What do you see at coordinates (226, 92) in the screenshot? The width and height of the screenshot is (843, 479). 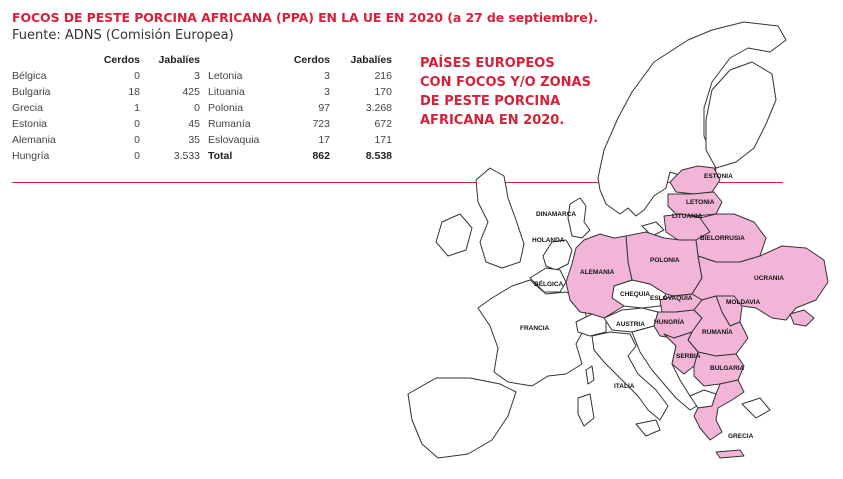 I see `country-name: Lituania` at bounding box center [226, 92].